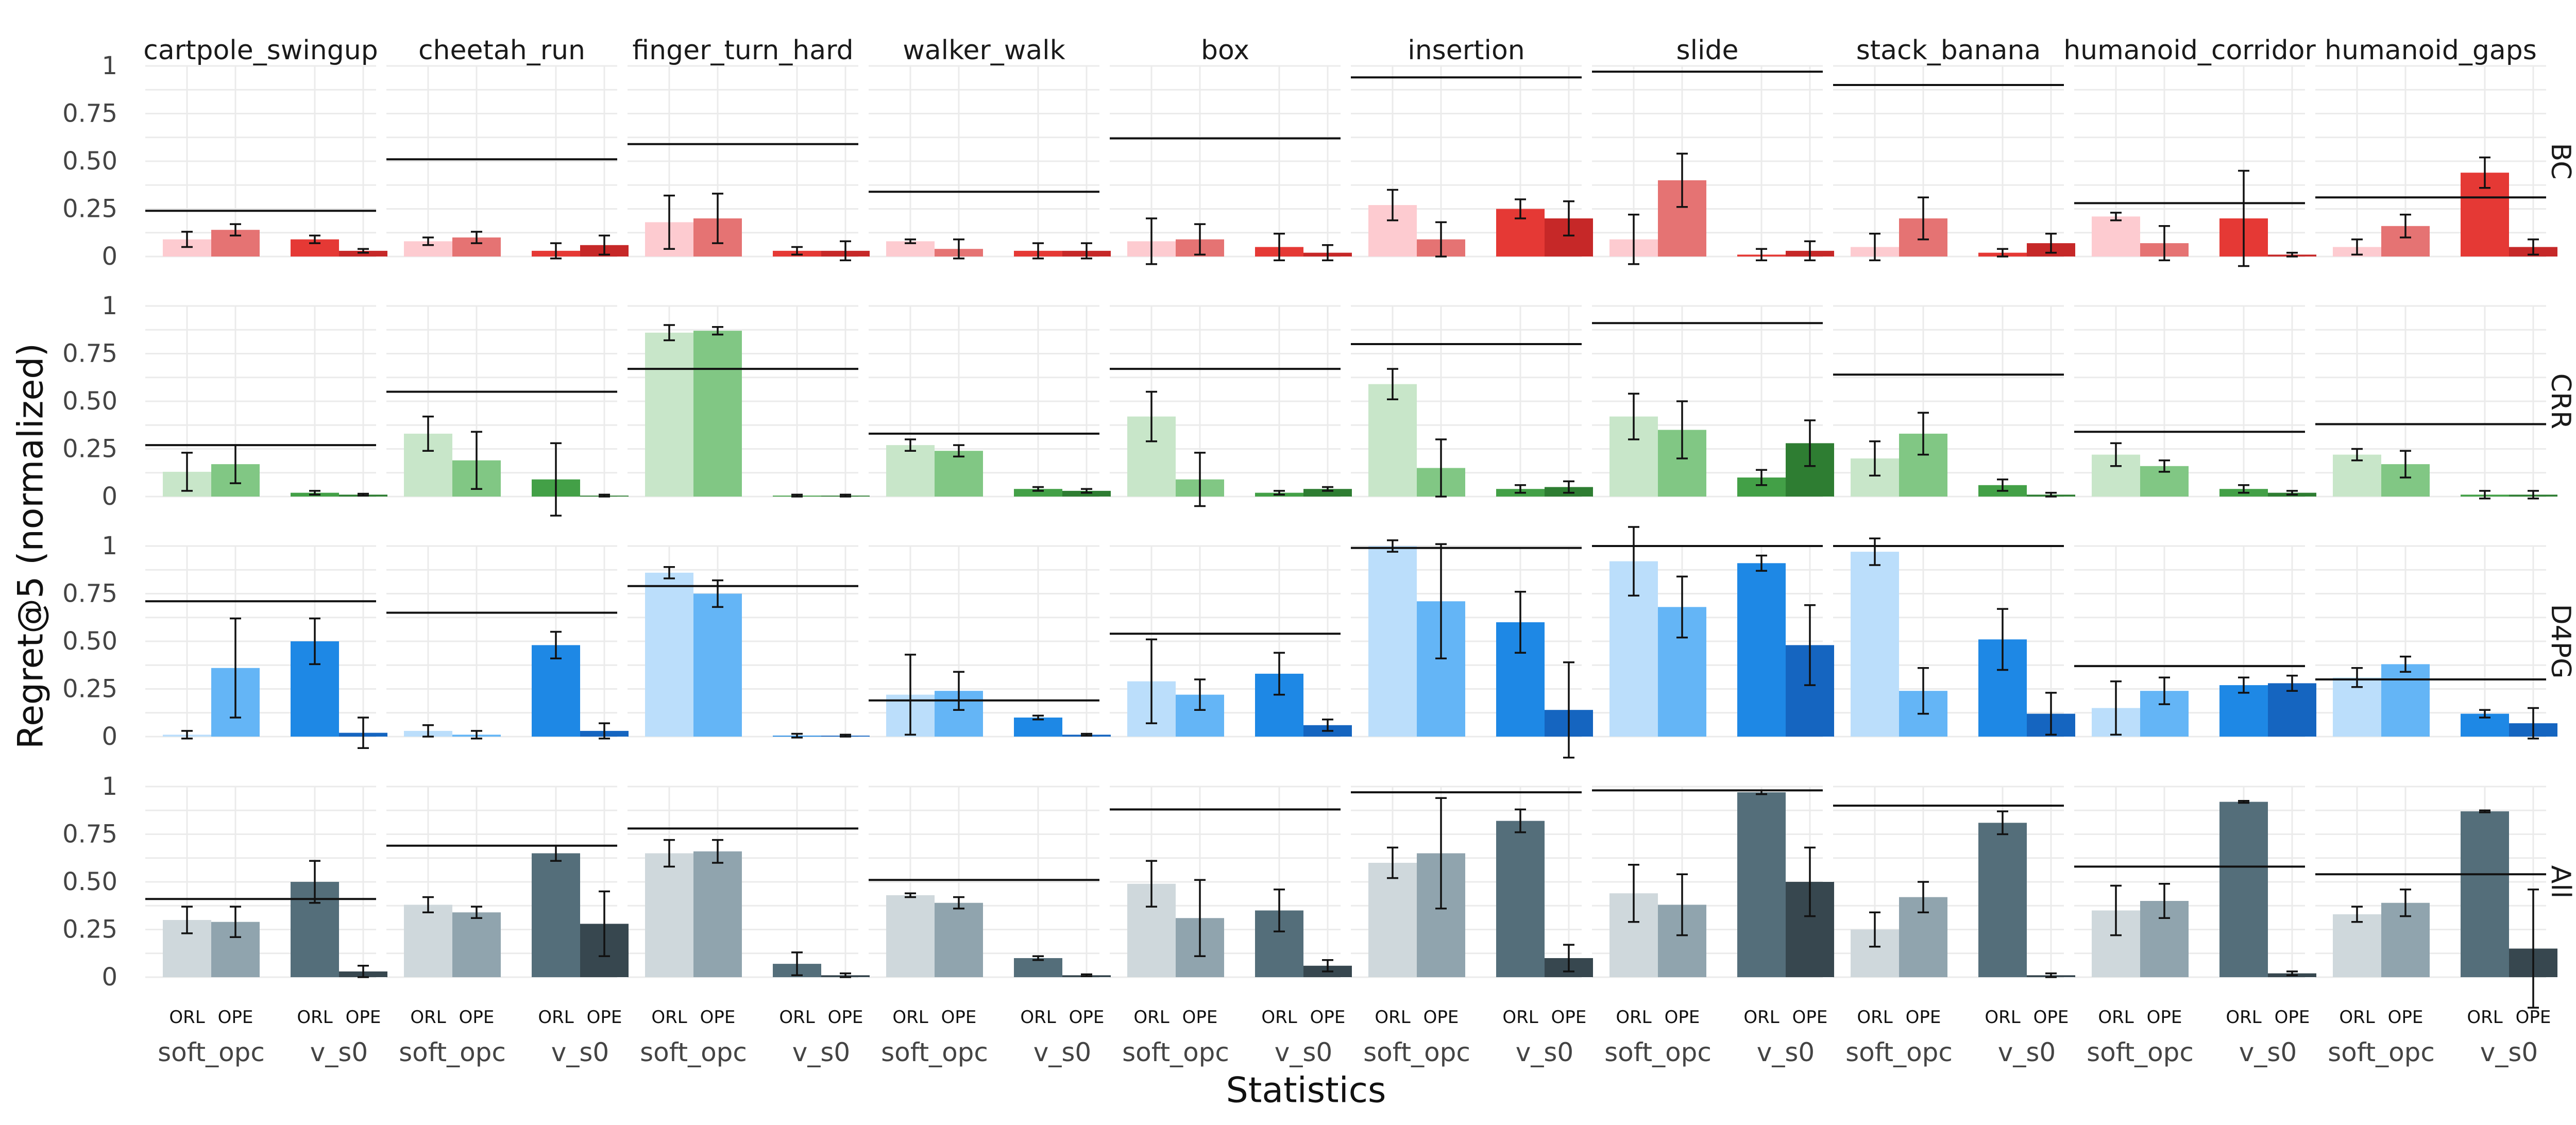 This screenshot has height=1125, width=2576. What do you see at coordinates (260, 50) in the screenshot?
I see `facet-label-cartpole-swingup: cartpole_swingup` at bounding box center [260, 50].